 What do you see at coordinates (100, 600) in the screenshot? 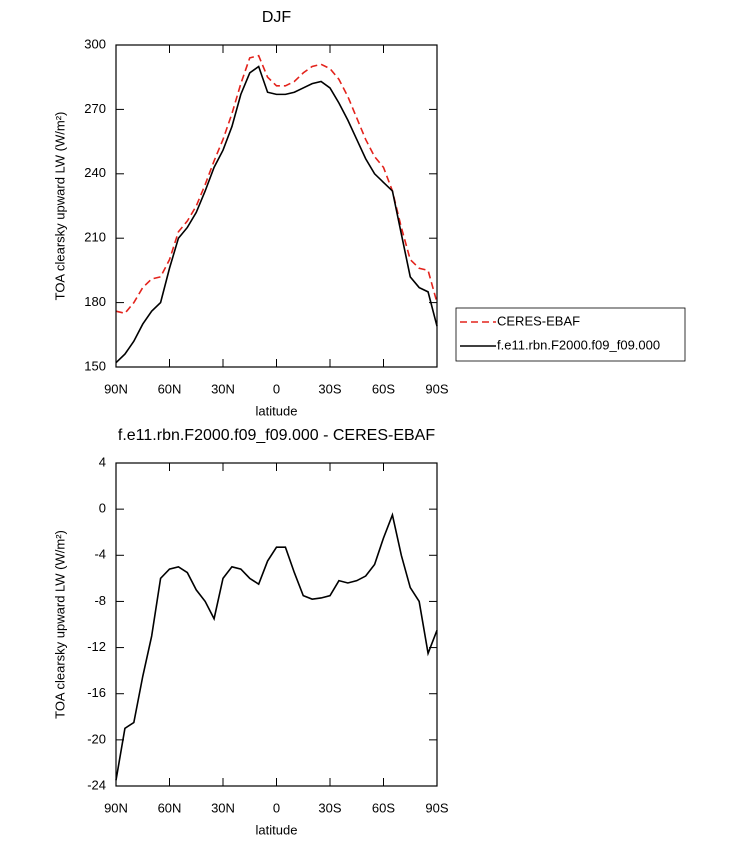
I see `y-tick-label: -8` at bounding box center [100, 600].